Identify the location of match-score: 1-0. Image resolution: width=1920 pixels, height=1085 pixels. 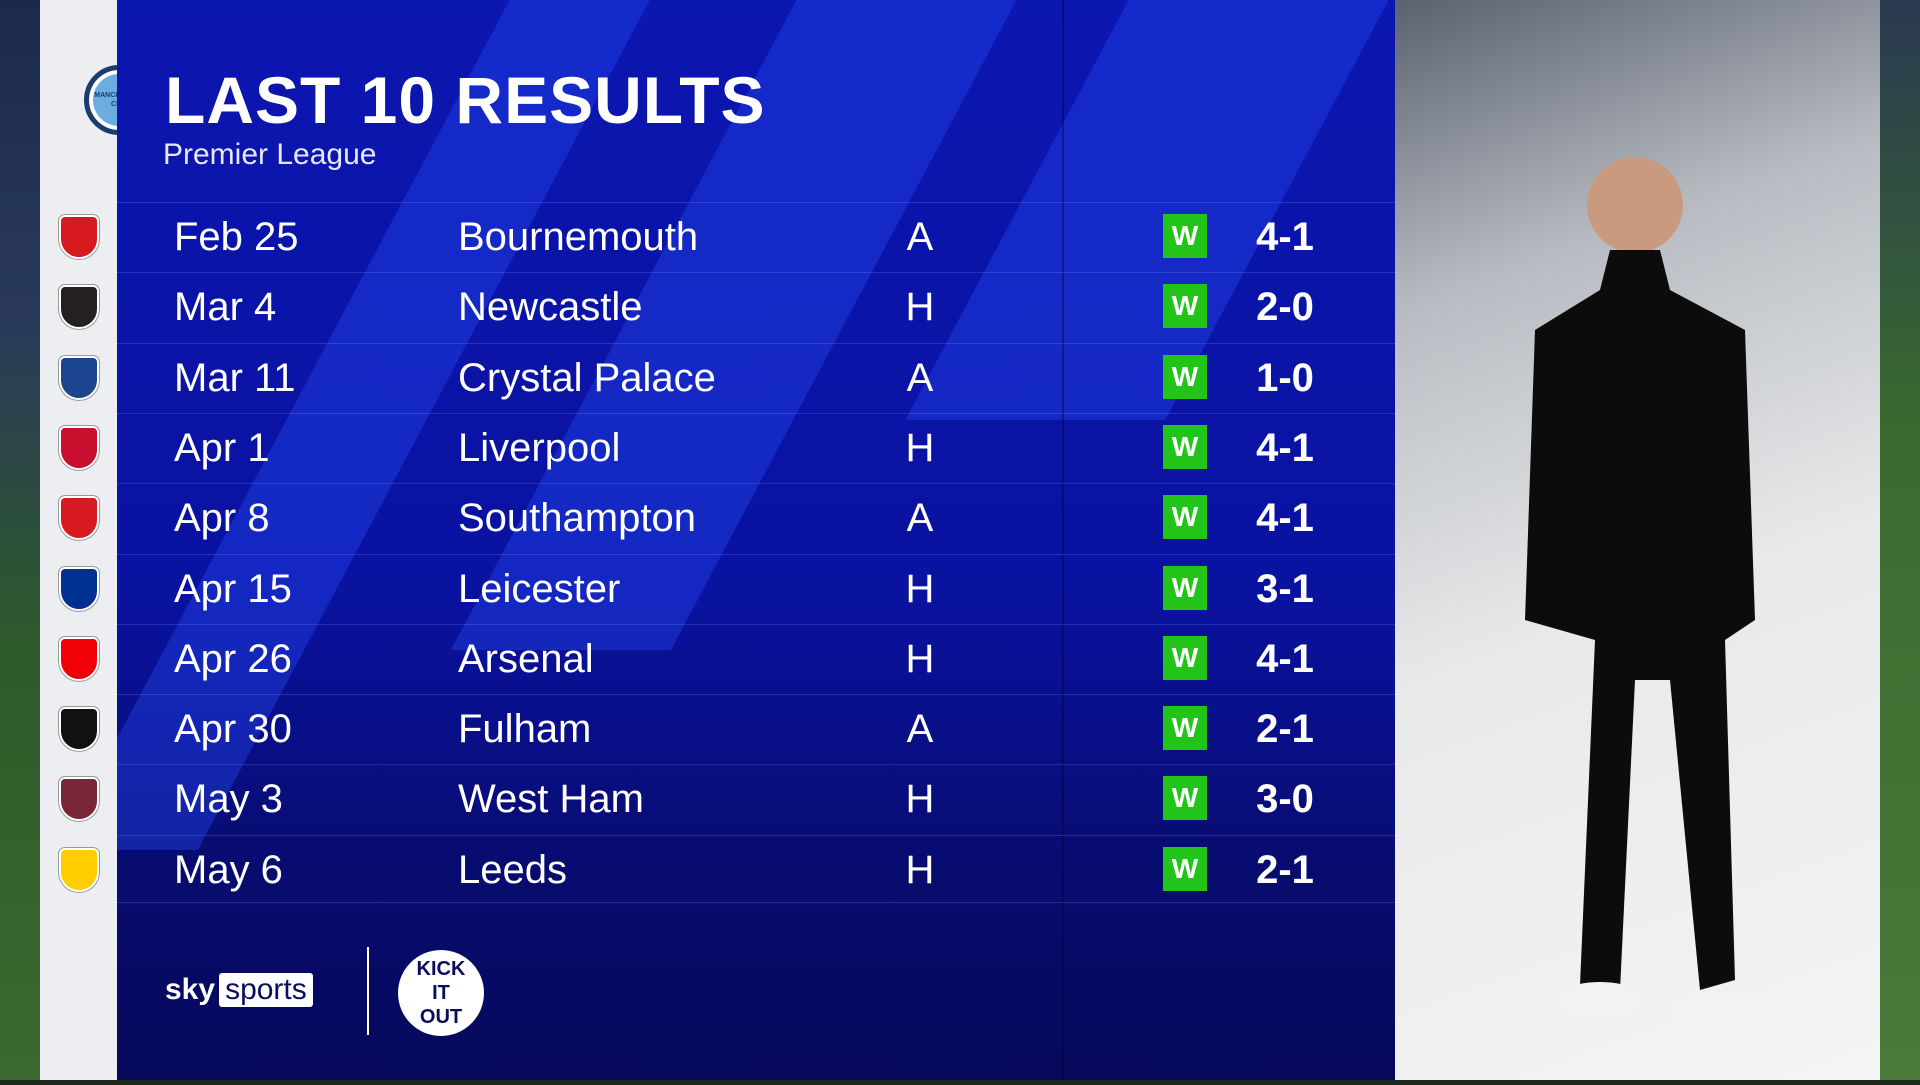
(1285, 377).